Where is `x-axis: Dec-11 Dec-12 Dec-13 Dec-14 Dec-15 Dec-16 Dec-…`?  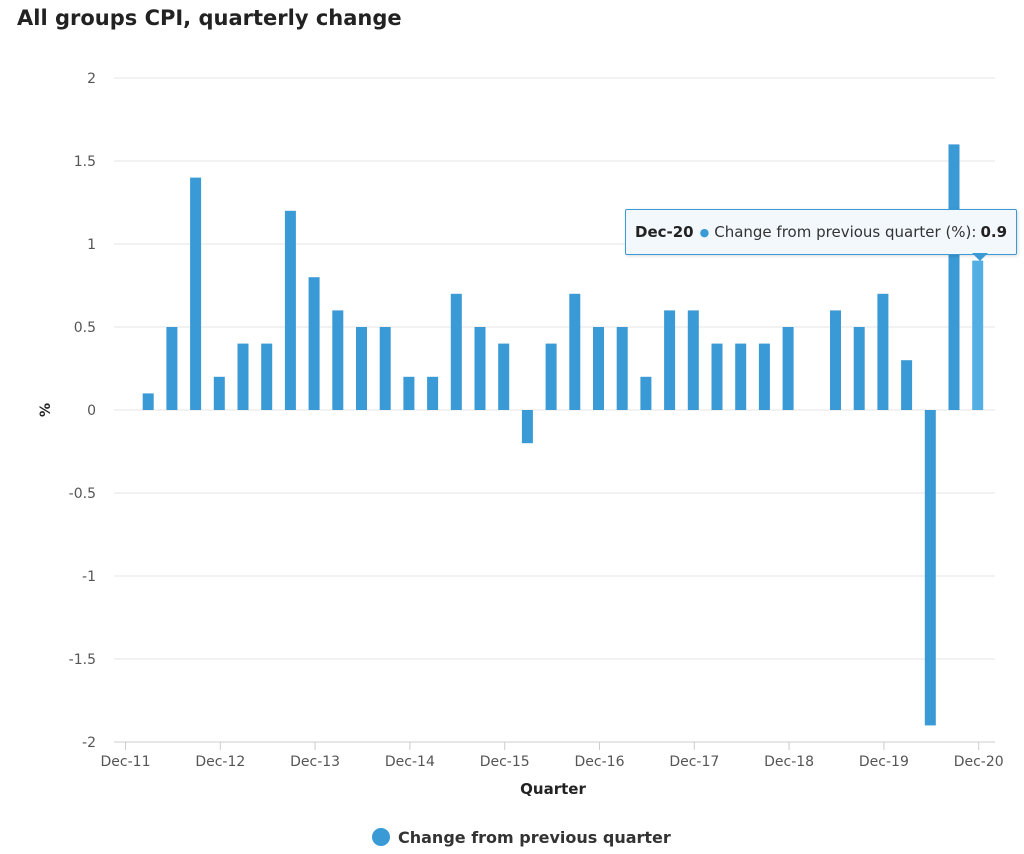 x-axis: Dec-11 Dec-12 Dec-13 Dec-14 Dec-15 Dec-16 Dec-… is located at coordinates (552, 755).